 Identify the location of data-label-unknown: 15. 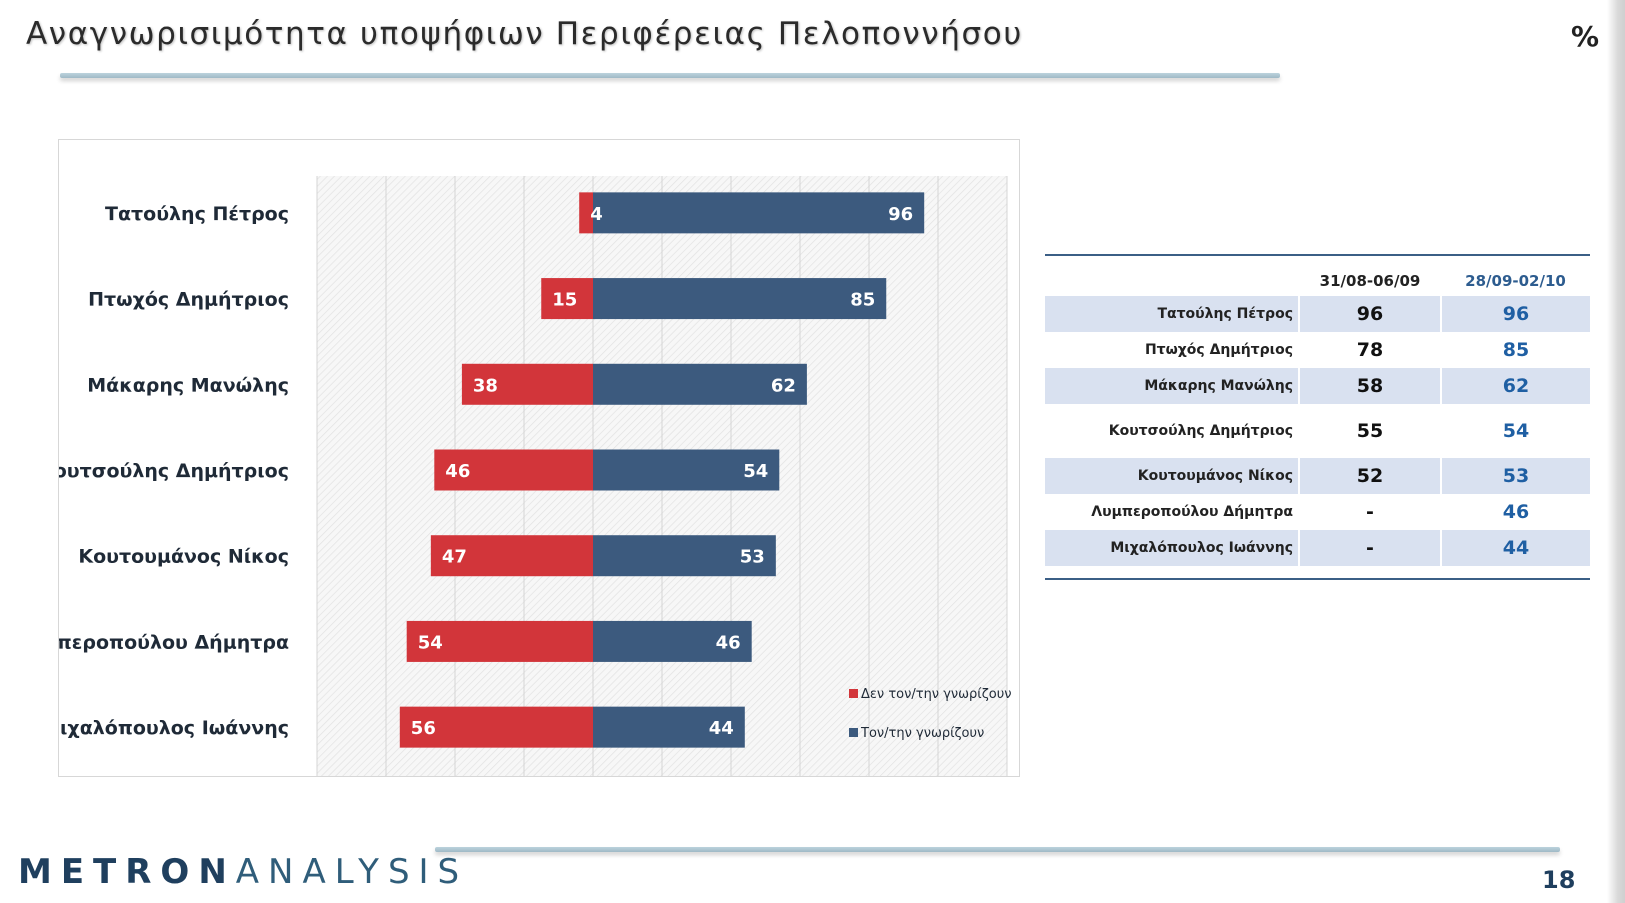
(564, 300).